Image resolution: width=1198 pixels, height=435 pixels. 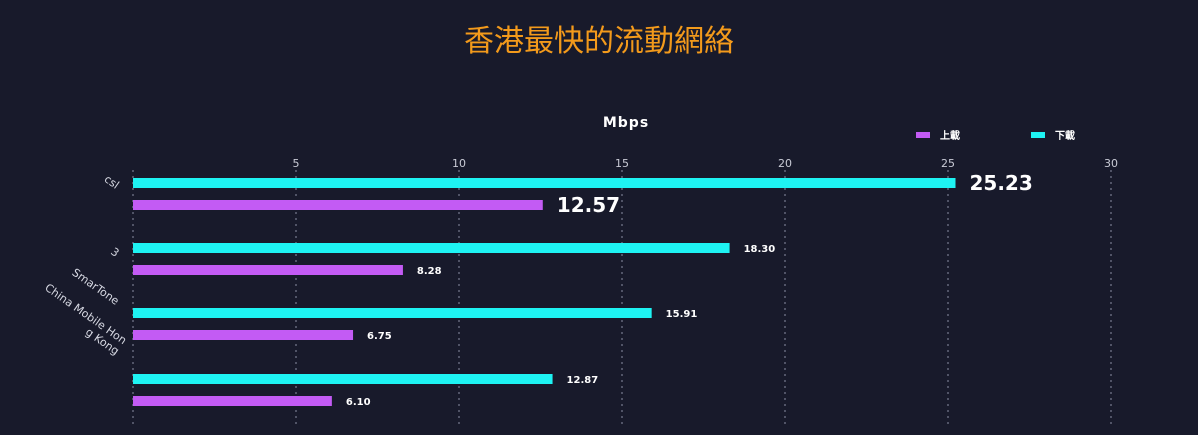 I want to click on category-label: 3, so click(x=114, y=252).